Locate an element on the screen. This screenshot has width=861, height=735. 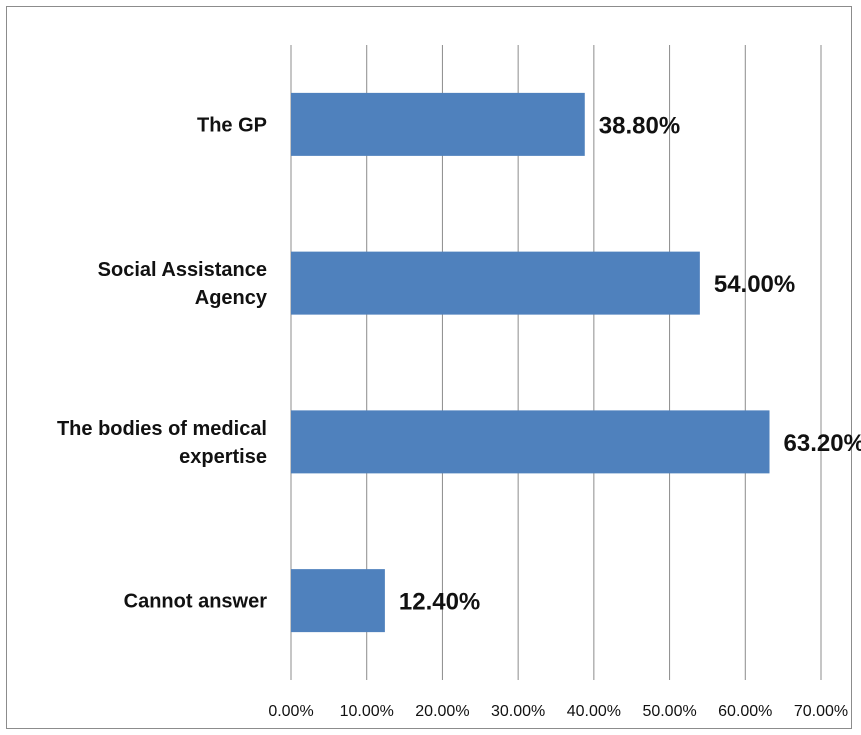
x-tick-label-1: 10.00% is located at coordinates (367, 711).